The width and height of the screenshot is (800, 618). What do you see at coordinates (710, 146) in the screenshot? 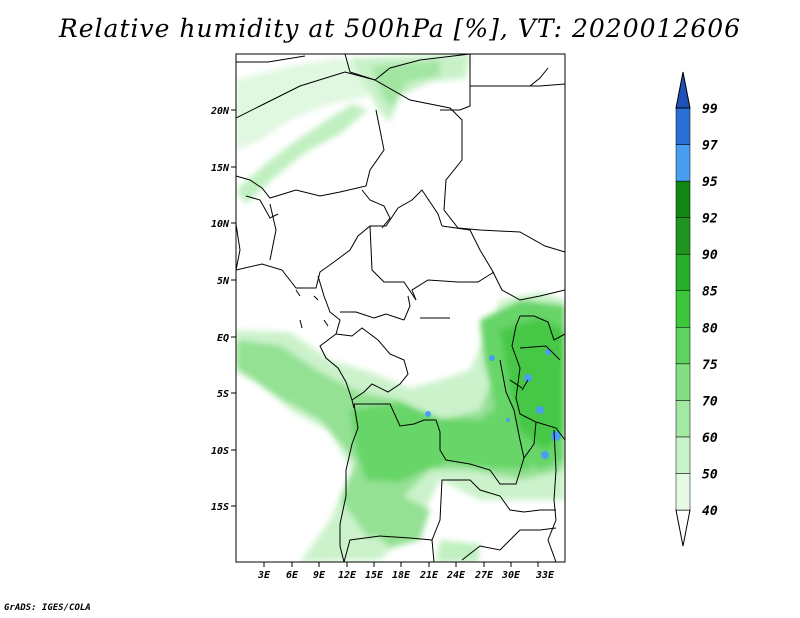
I see `colorbar-label: 97` at bounding box center [710, 146].